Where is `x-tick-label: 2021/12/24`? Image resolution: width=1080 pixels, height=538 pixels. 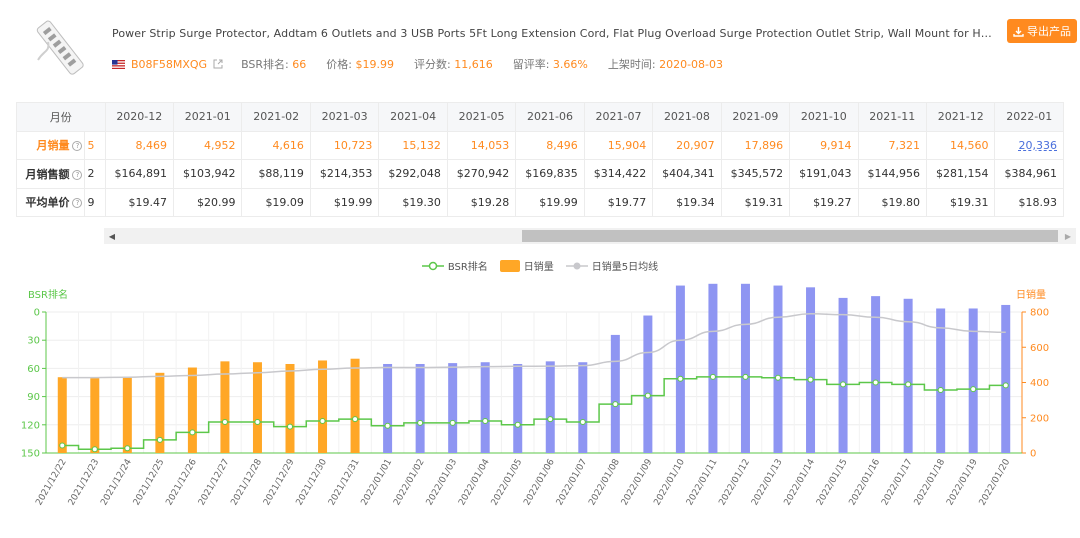
x-tick-label: 2021/12/24 is located at coordinates (116, 482).